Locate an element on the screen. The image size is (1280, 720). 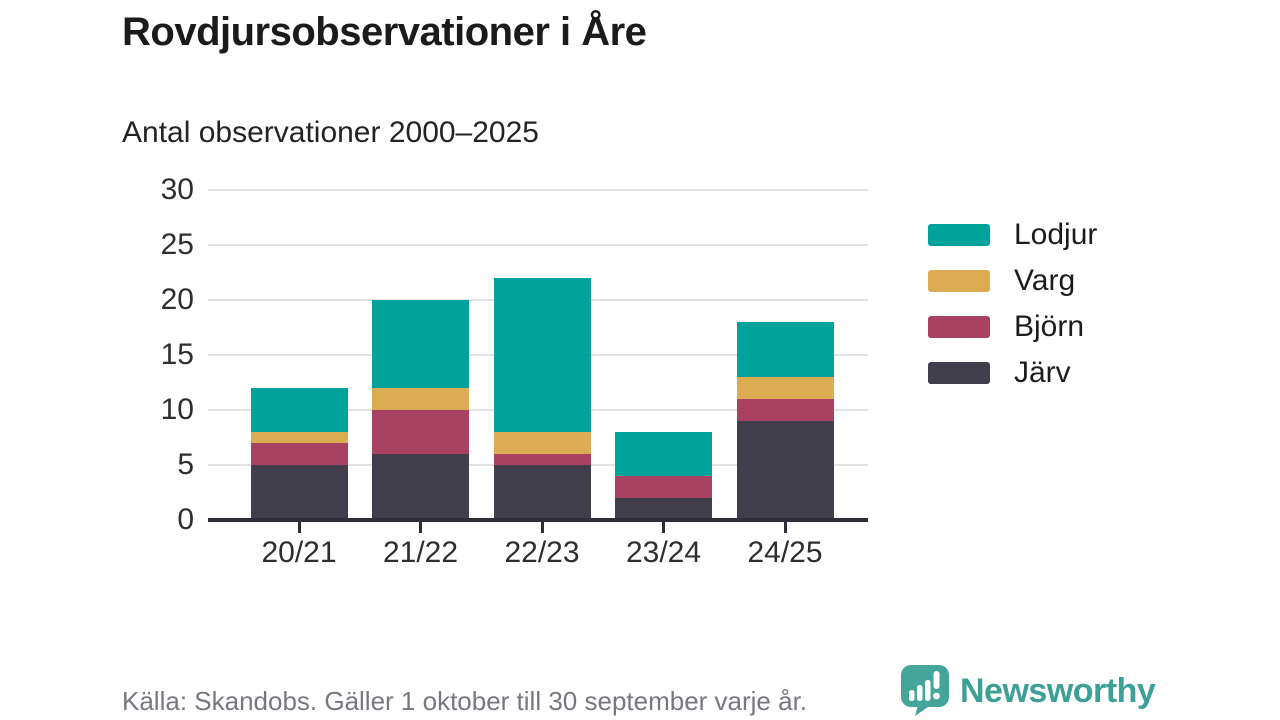
legend-swatch-järv is located at coordinates (959, 373).